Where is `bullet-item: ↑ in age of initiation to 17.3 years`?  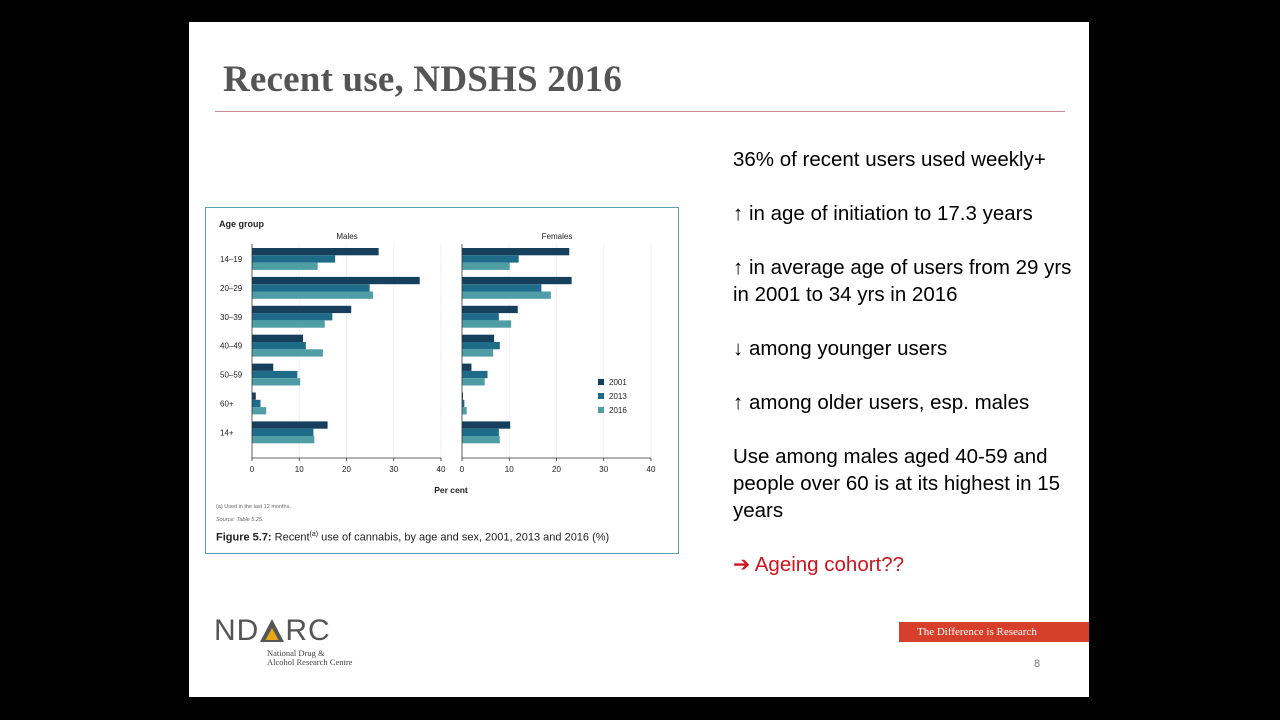
bullet-item: ↑ in age of initiation to 17.3 years is located at coordinates (883, 213).